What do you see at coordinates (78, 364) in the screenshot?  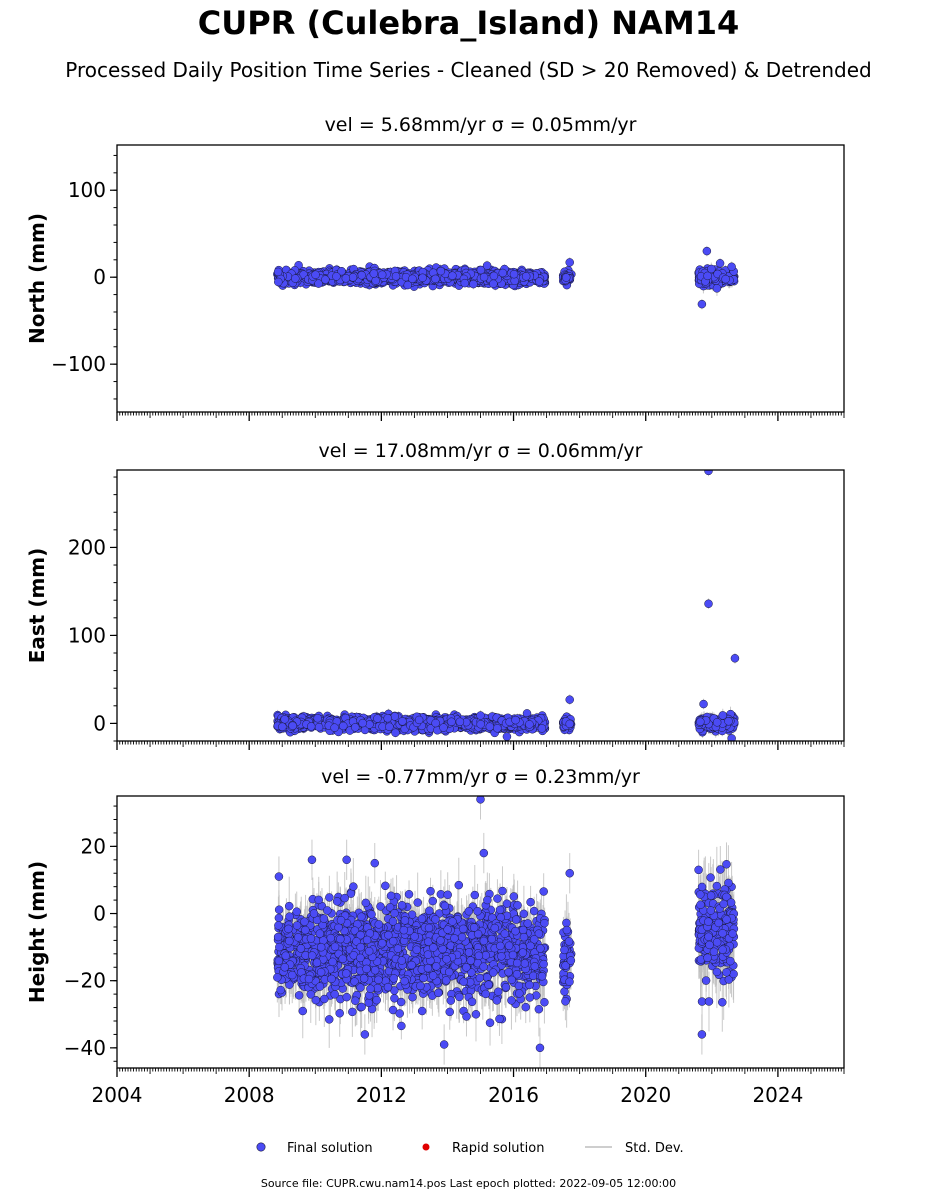 I see `y-tick-label: −100` at bounding box center [78, 364].